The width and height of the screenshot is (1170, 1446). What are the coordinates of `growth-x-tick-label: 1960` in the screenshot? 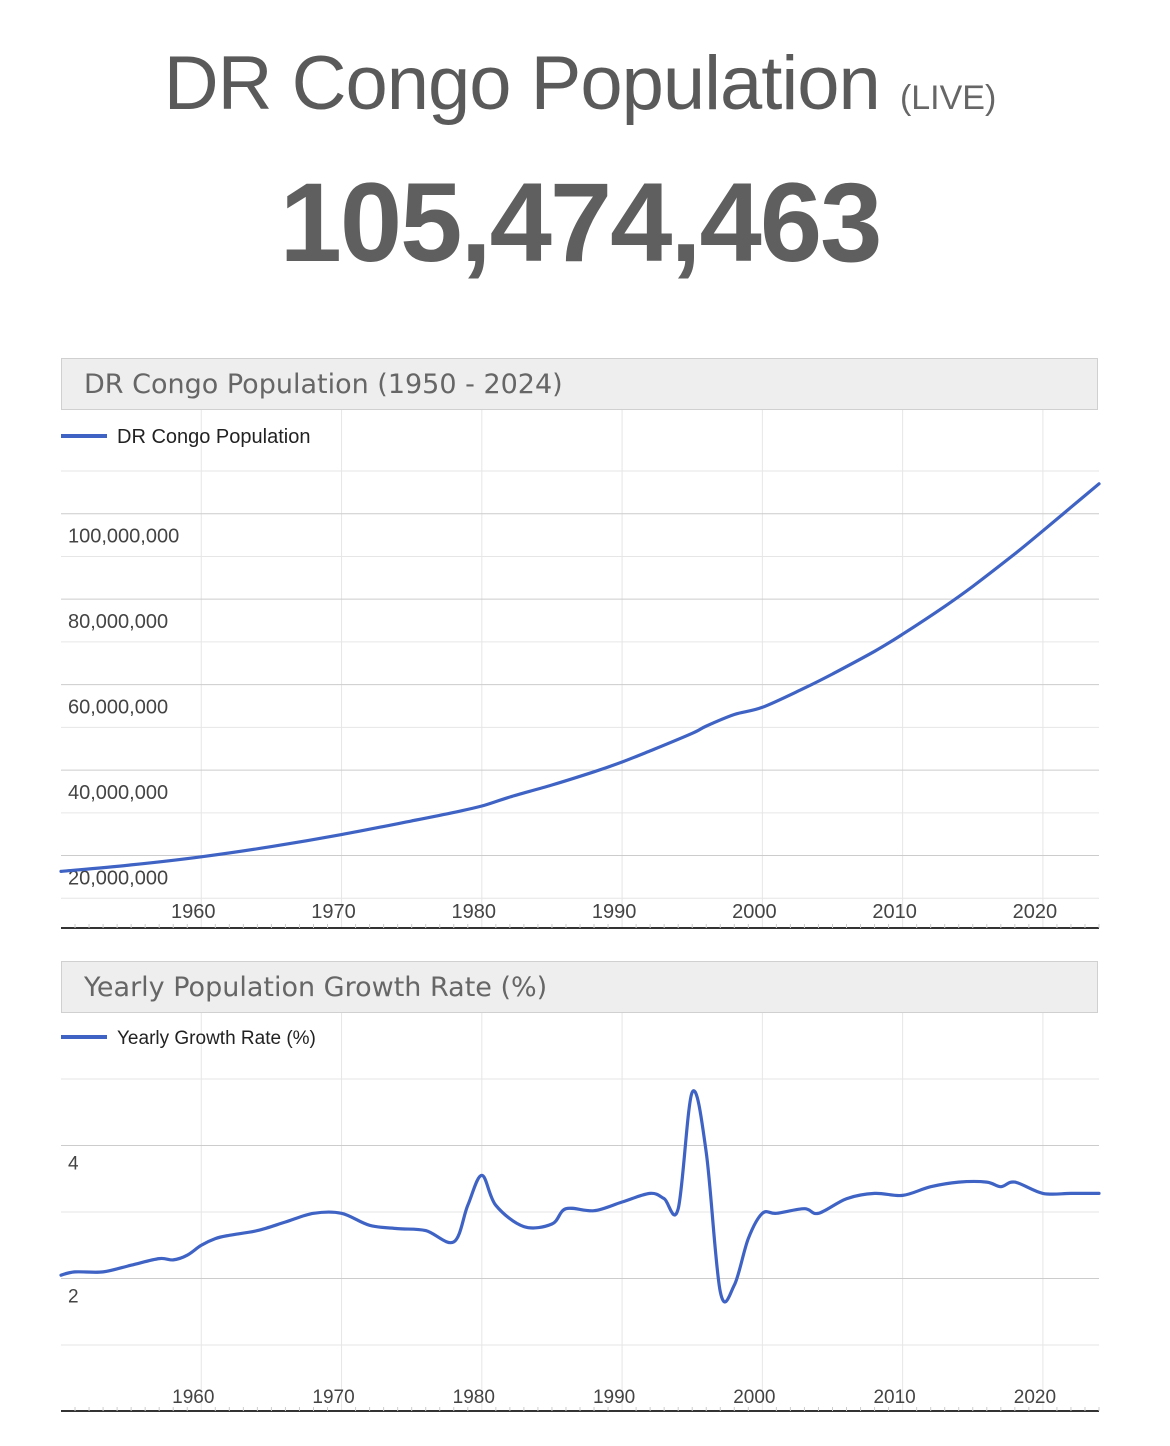 It's located at (193, 1397).